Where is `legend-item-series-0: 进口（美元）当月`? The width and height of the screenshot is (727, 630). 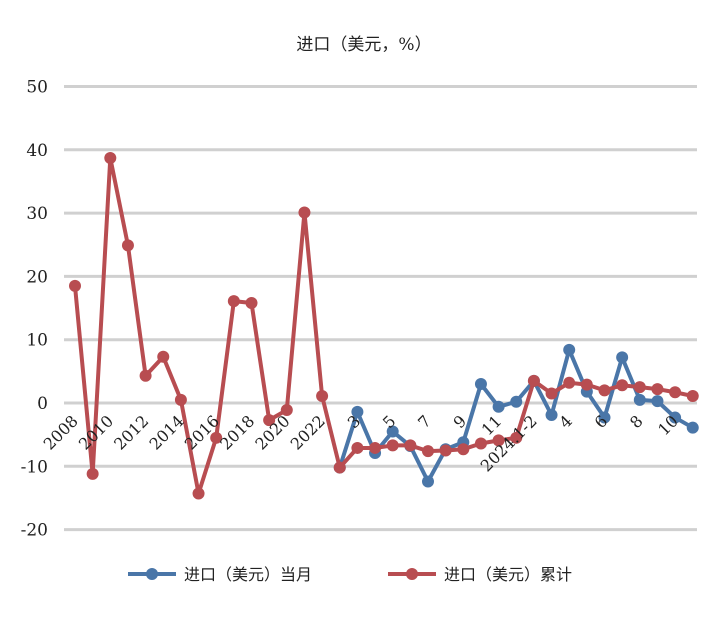
legend-item-series-0: 进口（美元）当月 is located at coordinates (220, 574).